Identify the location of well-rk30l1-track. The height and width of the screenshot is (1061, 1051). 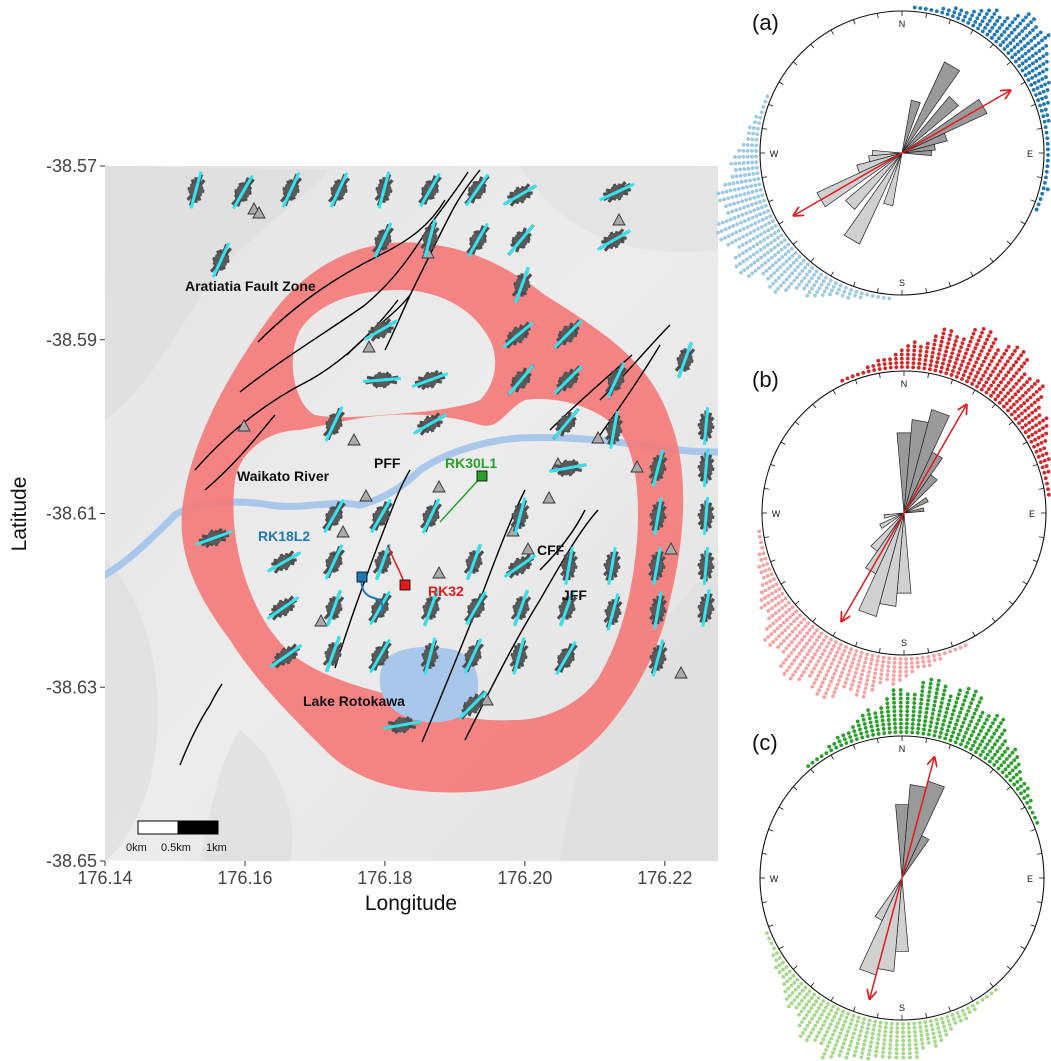
(461, 499).